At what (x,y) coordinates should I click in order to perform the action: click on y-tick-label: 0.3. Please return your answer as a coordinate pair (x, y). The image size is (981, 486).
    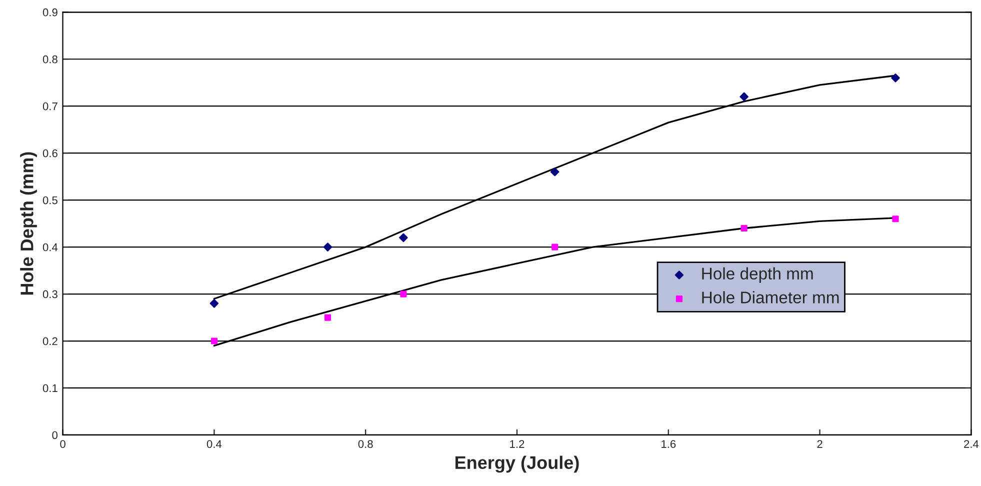
    Looking at the image, I should click on (50, 294).